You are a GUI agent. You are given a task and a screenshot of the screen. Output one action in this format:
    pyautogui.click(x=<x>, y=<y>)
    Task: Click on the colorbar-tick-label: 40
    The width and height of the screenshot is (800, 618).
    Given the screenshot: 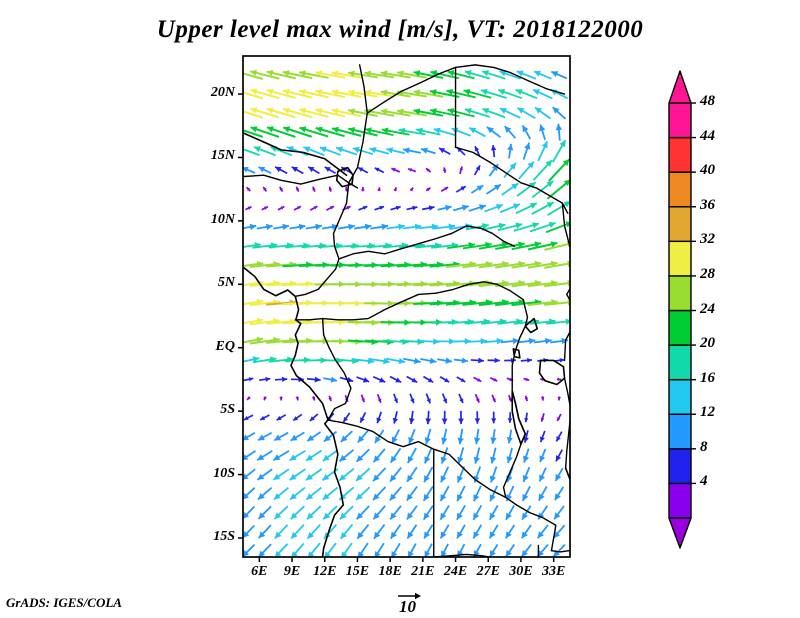 What is the action you would take?
    pyautogui.click(x=707, y=170)
    